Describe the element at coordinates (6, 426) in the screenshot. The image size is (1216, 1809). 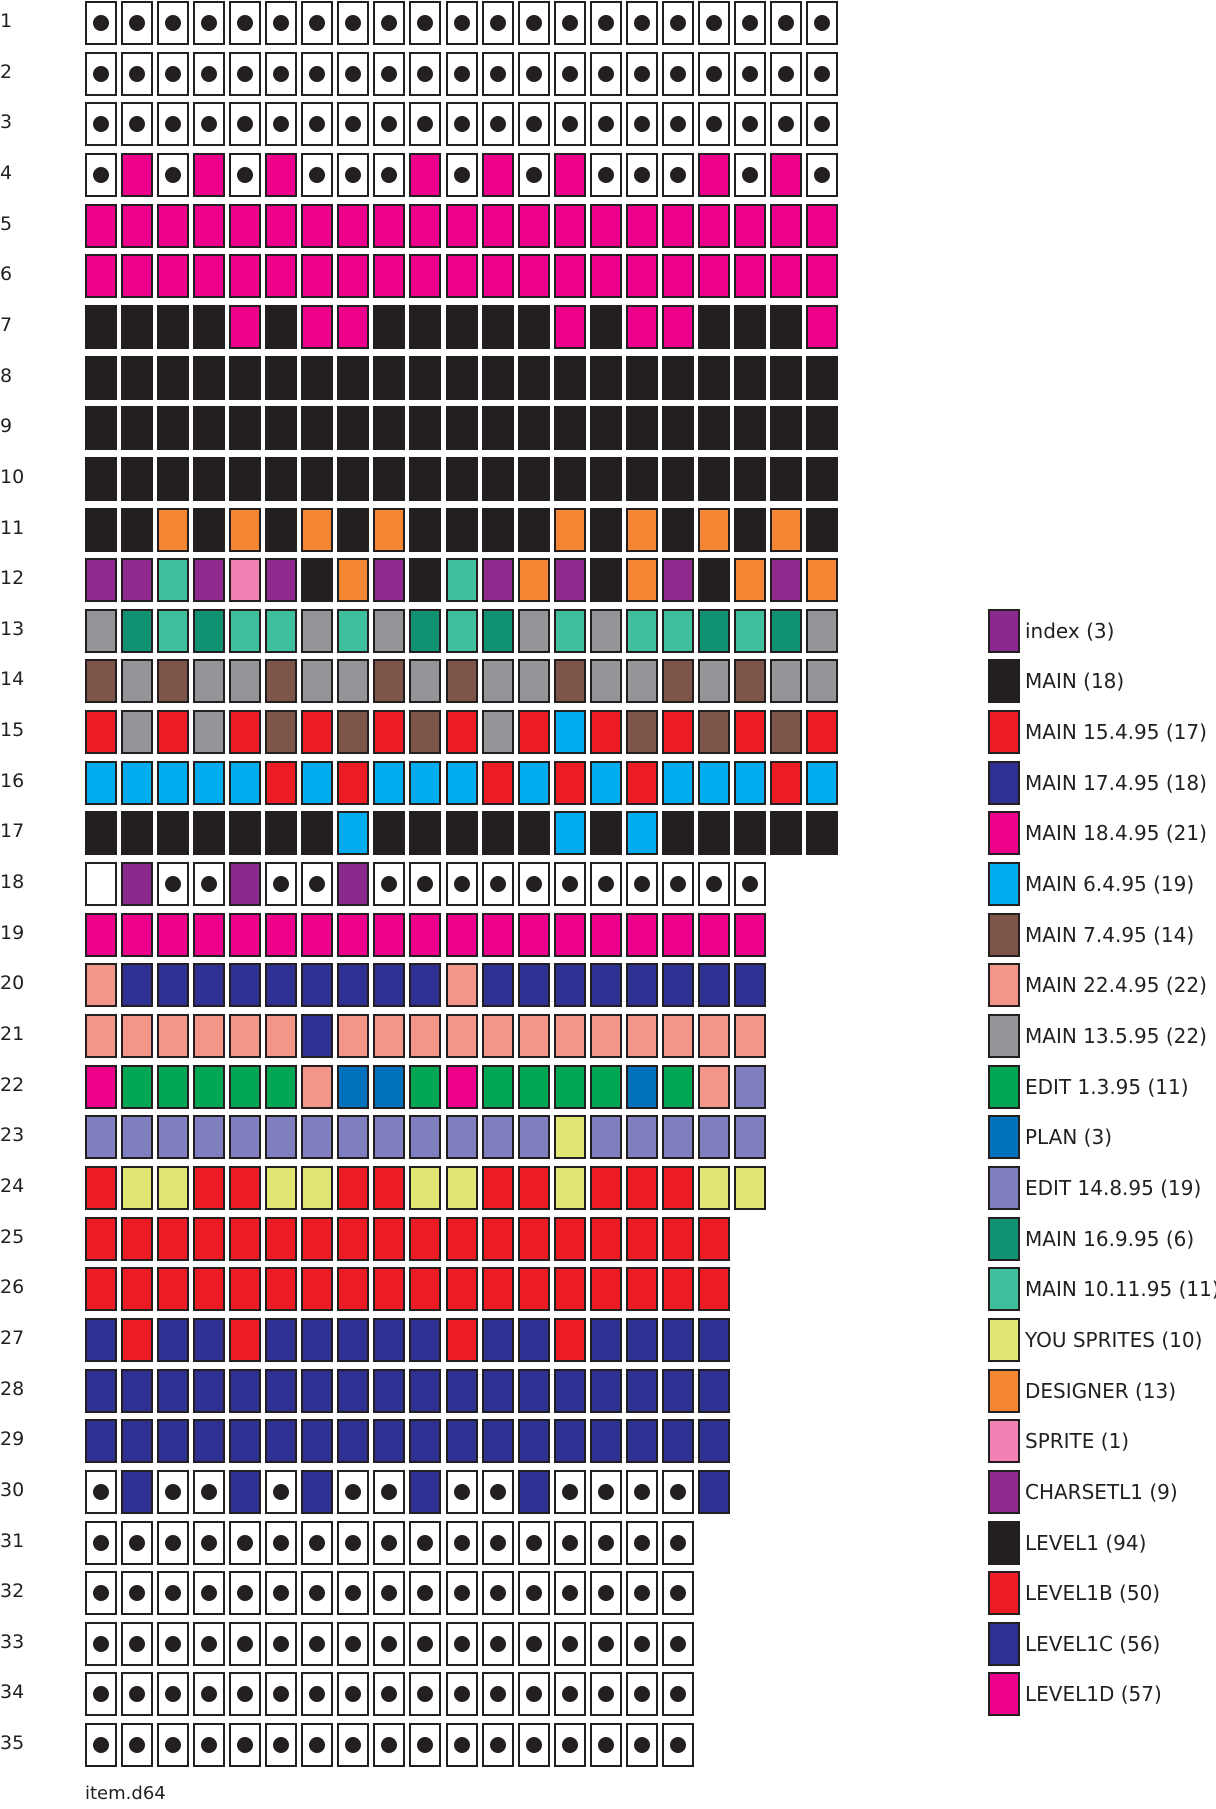
I see `track-label: 9` at that location.